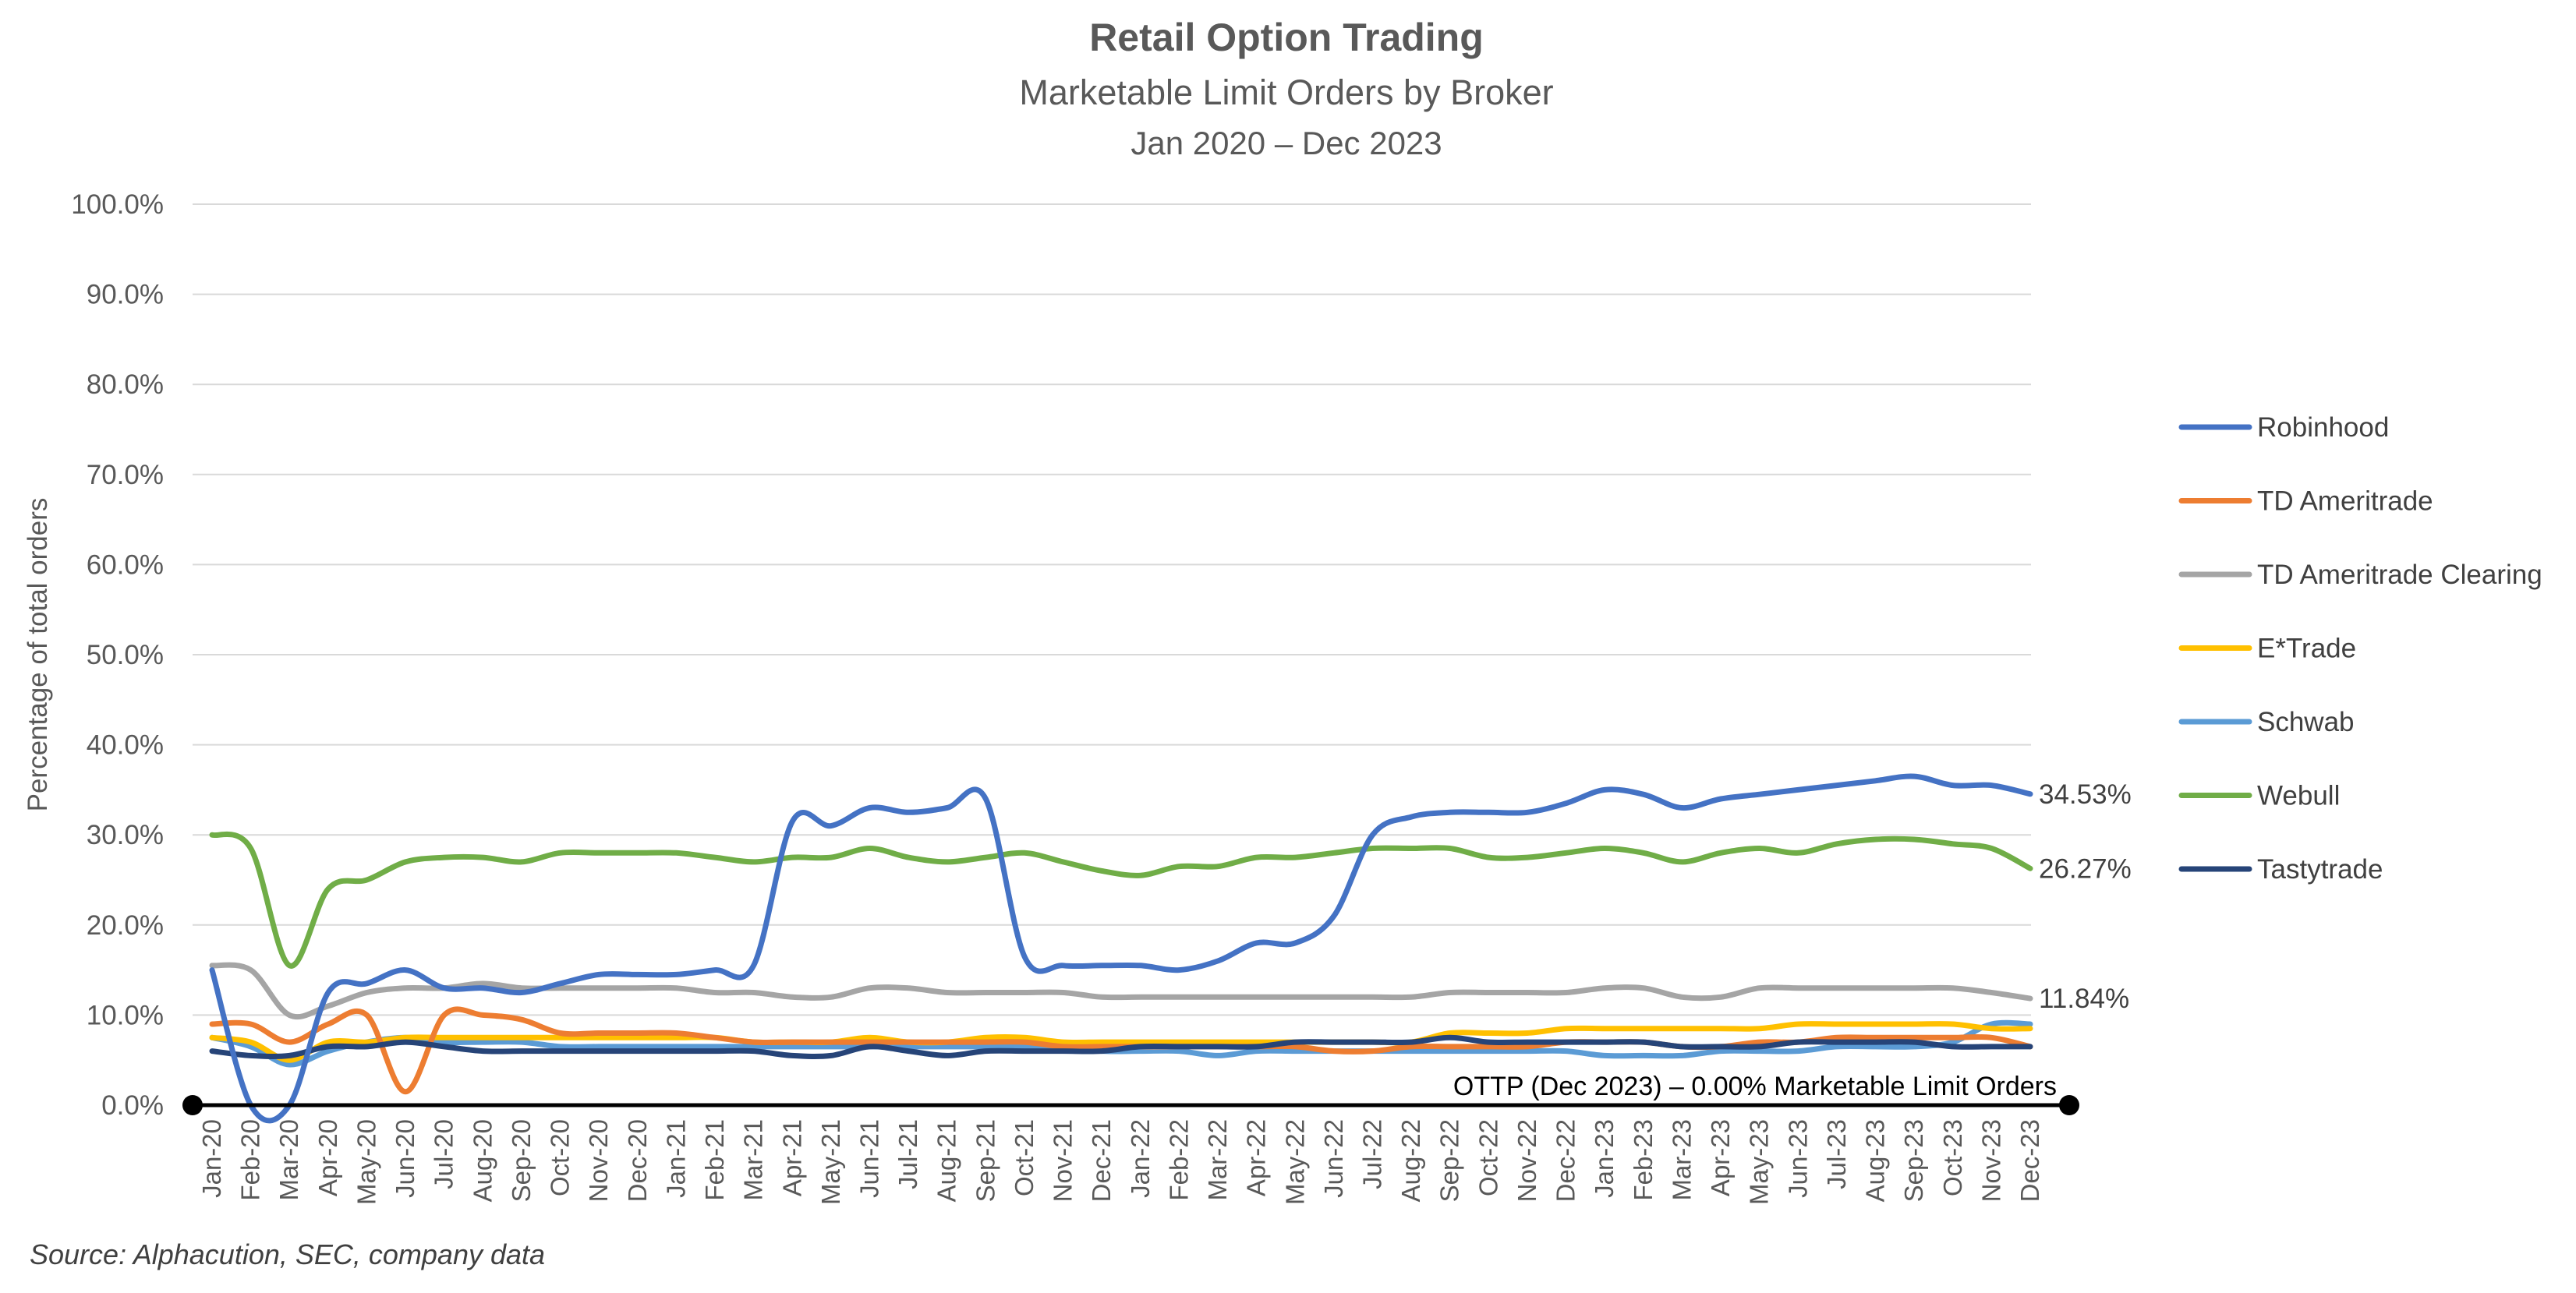  What do you see at coordinates (598, 1160) in the screenshot?
I see `x-tick-label: Nov-20` at bounding box center [598, 1160].